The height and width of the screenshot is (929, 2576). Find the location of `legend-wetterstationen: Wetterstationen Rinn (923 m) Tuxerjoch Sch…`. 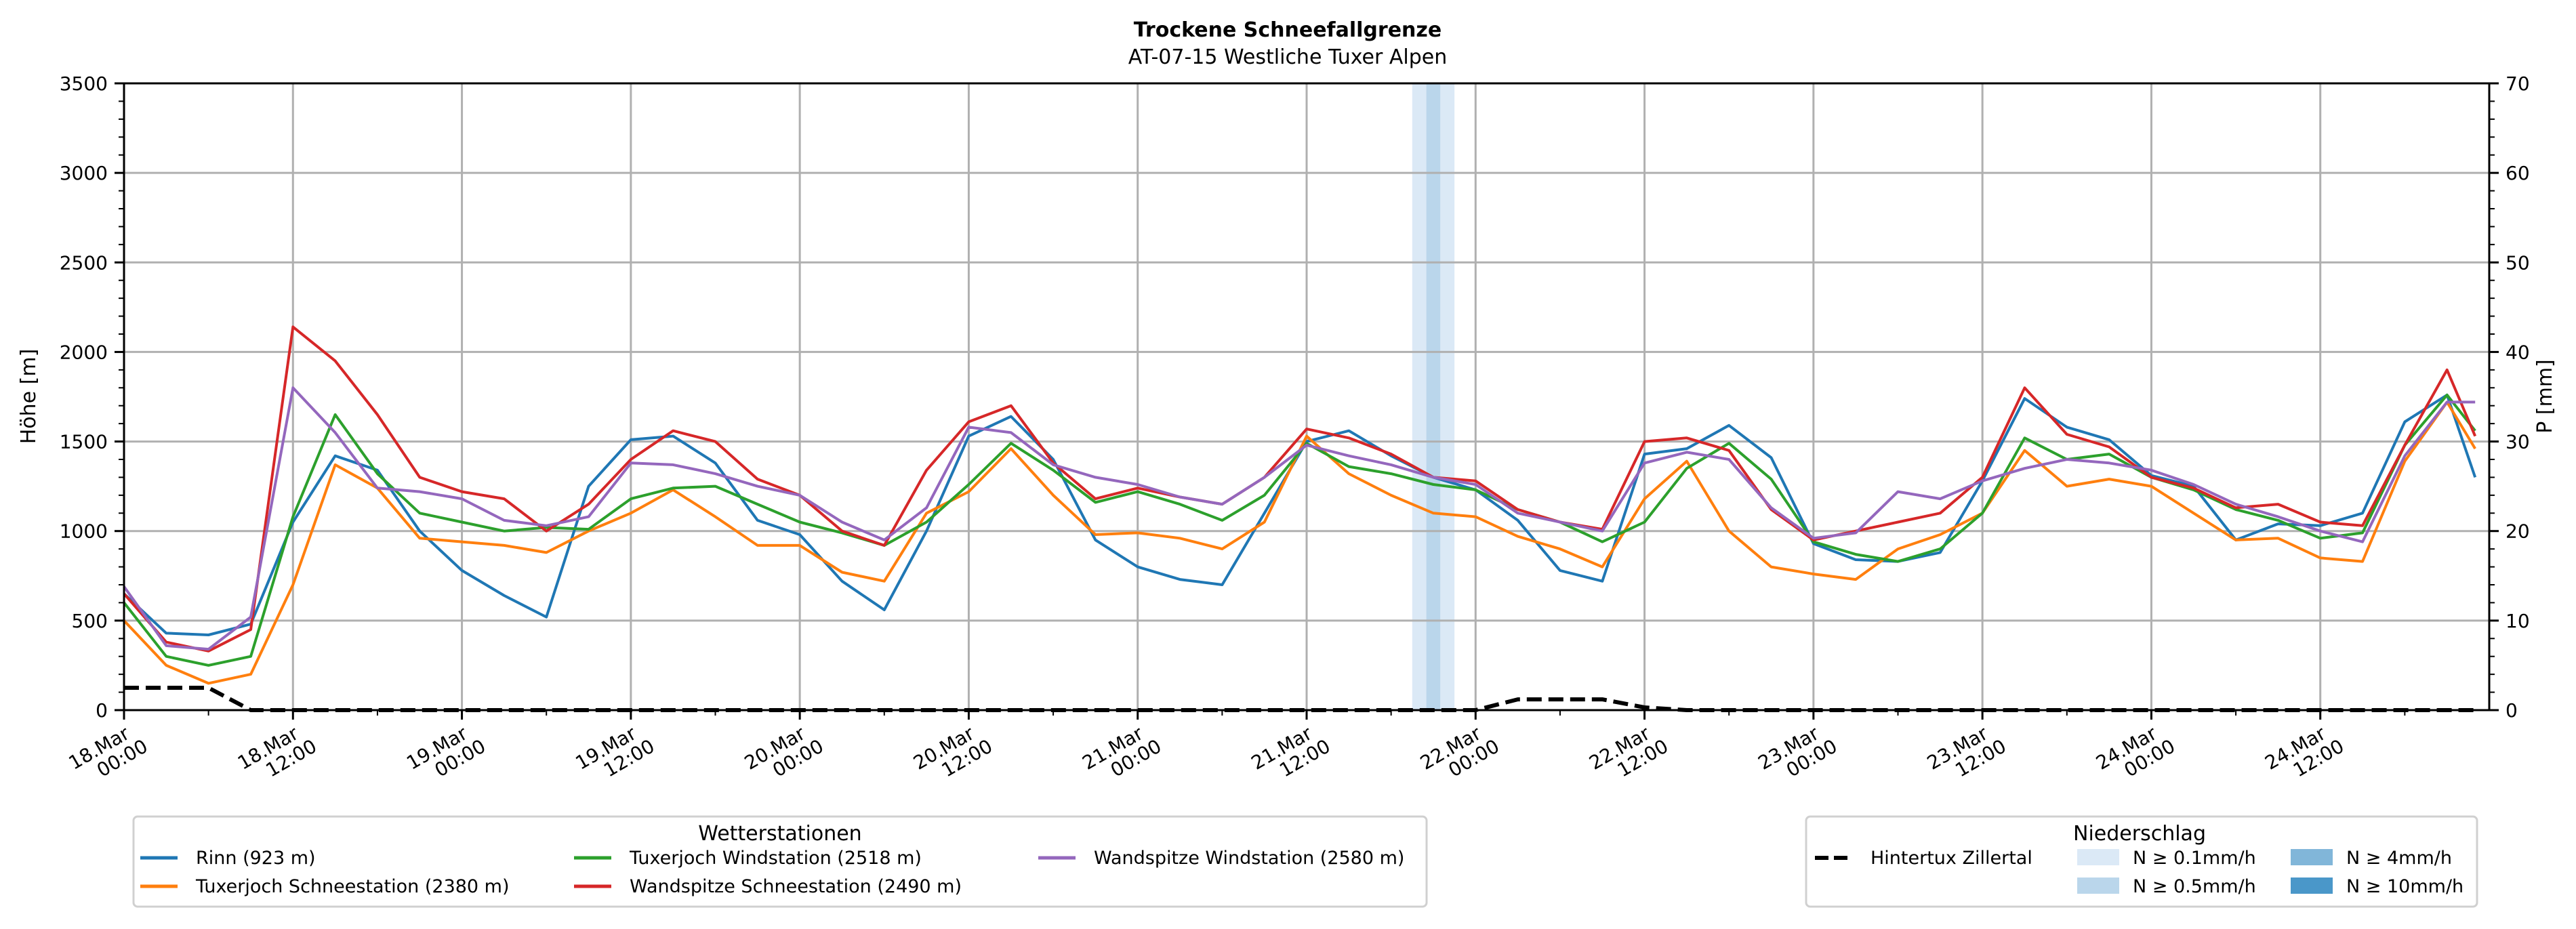

legend-wetterstationen: Wetterstationen Rinn (923 m) Tuxerjoch Sch… is located at coordinates (780, 862).